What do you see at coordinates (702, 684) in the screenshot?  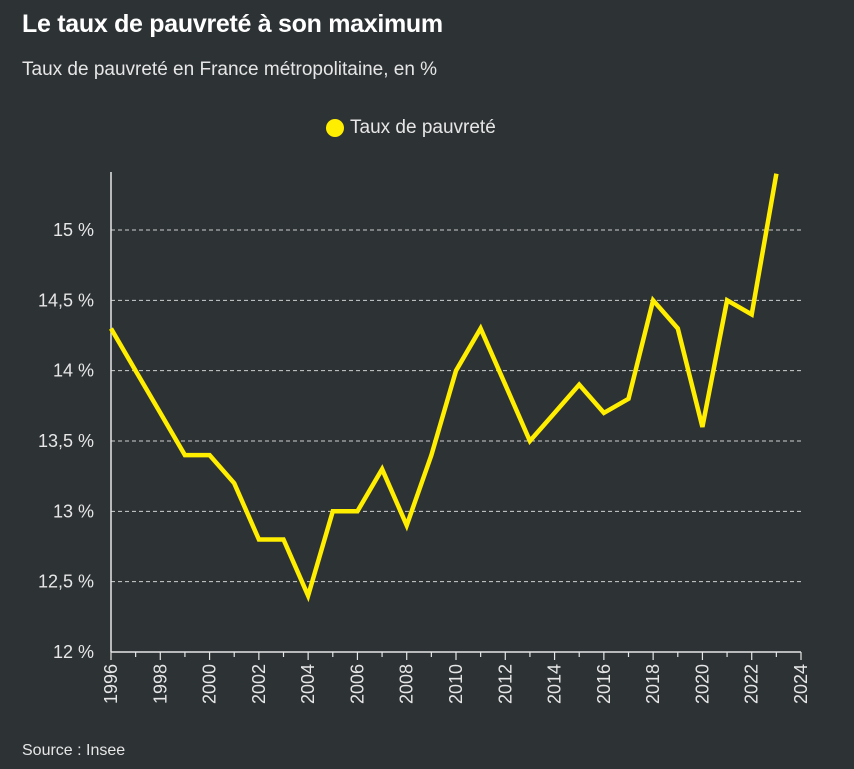 I see `x-tick-label: 2020` at bounding box center [702, 684].